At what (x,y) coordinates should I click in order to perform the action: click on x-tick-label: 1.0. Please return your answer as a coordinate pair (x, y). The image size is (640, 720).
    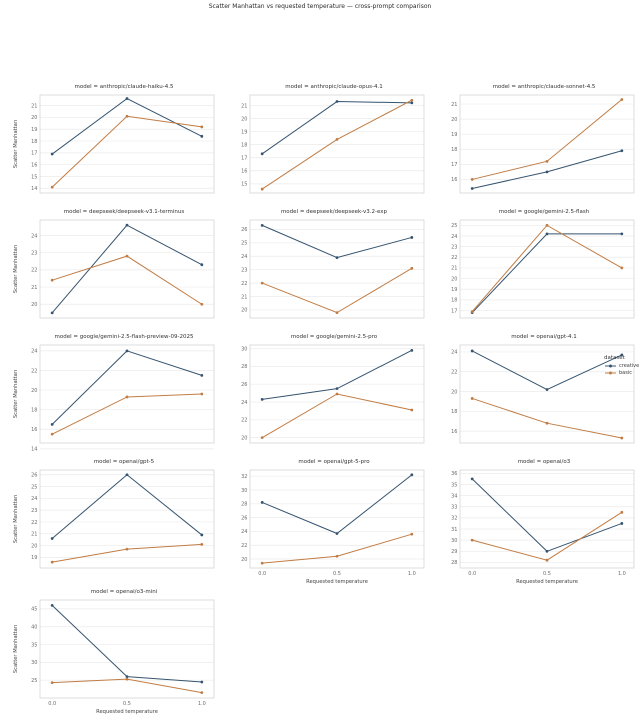
    Looking at the image, I should click on (622, 574).